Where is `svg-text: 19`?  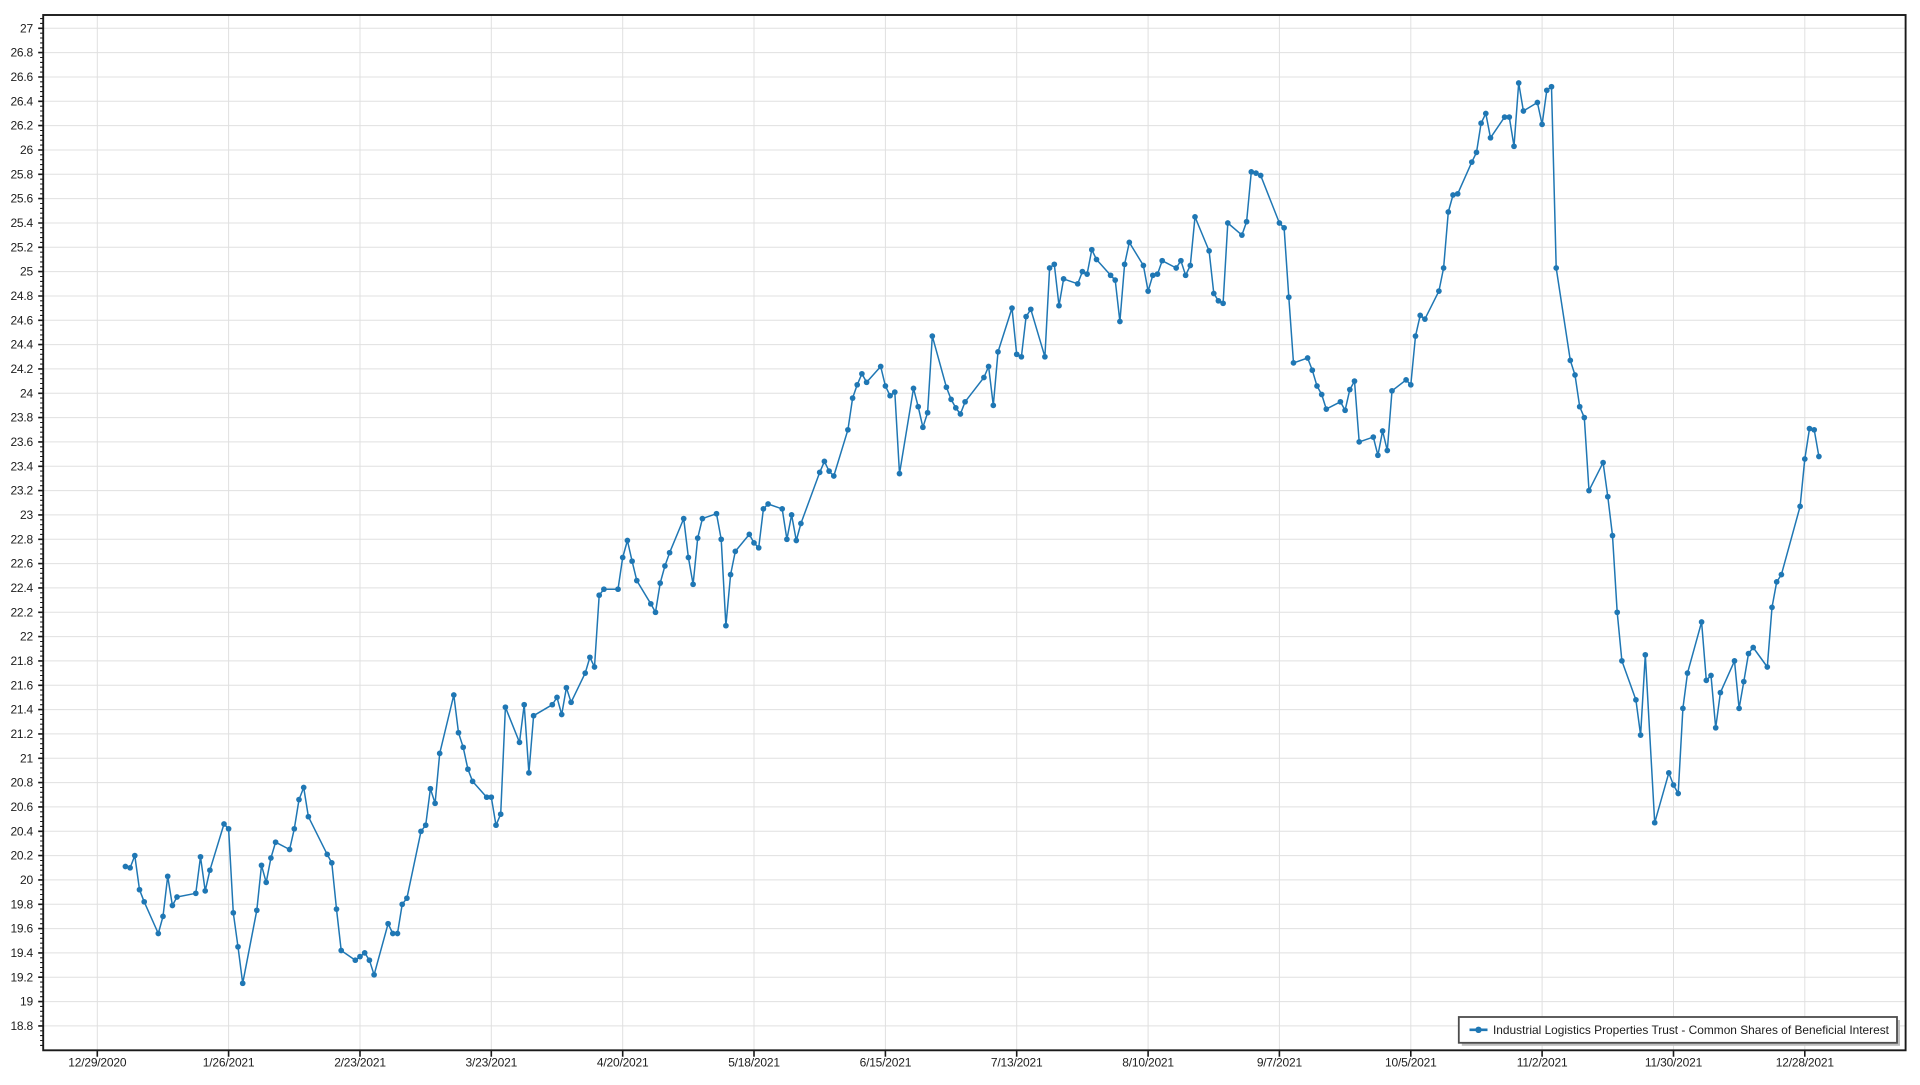
svg-text: 19 is located at coordinates (26, 1002).